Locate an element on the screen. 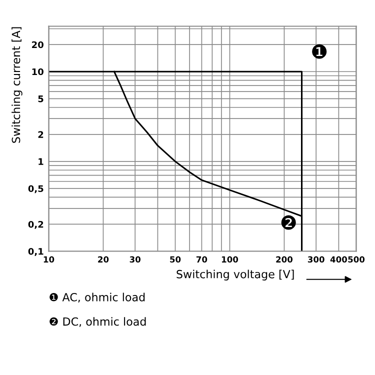  y-tick-label: 10 is located at coordinates (38, 72).